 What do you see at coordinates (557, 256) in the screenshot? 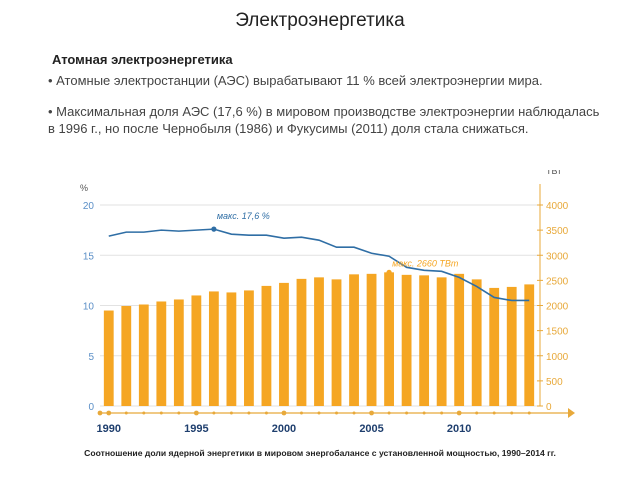
I see `right-tick-label: 3000` at bounding box center [557, 256].